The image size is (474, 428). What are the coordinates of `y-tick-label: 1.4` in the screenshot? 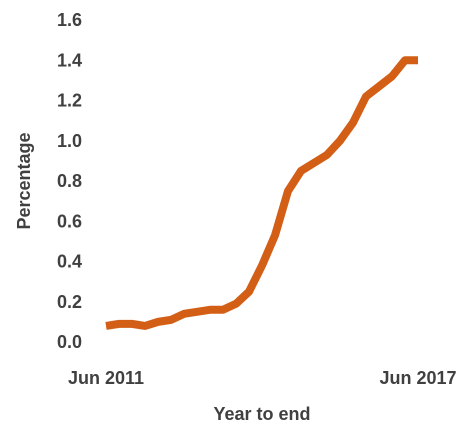 It's located at (69, 60).